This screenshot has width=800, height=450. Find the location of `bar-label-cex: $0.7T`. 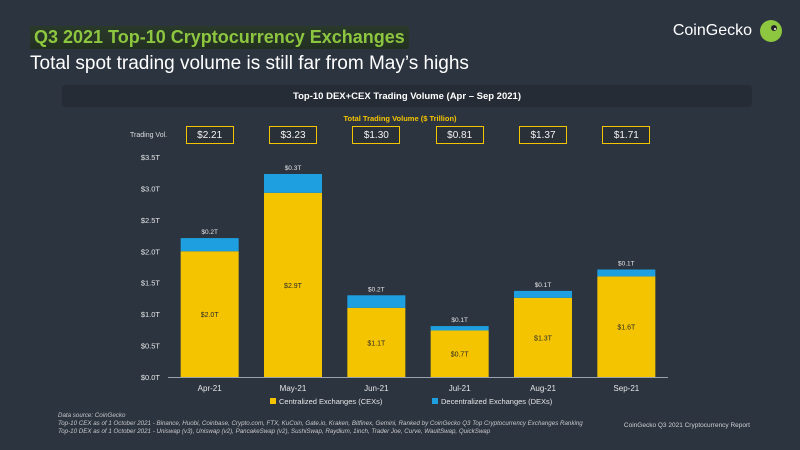

bar-label-cex: $0.7T is located at coordinates (460, 355).